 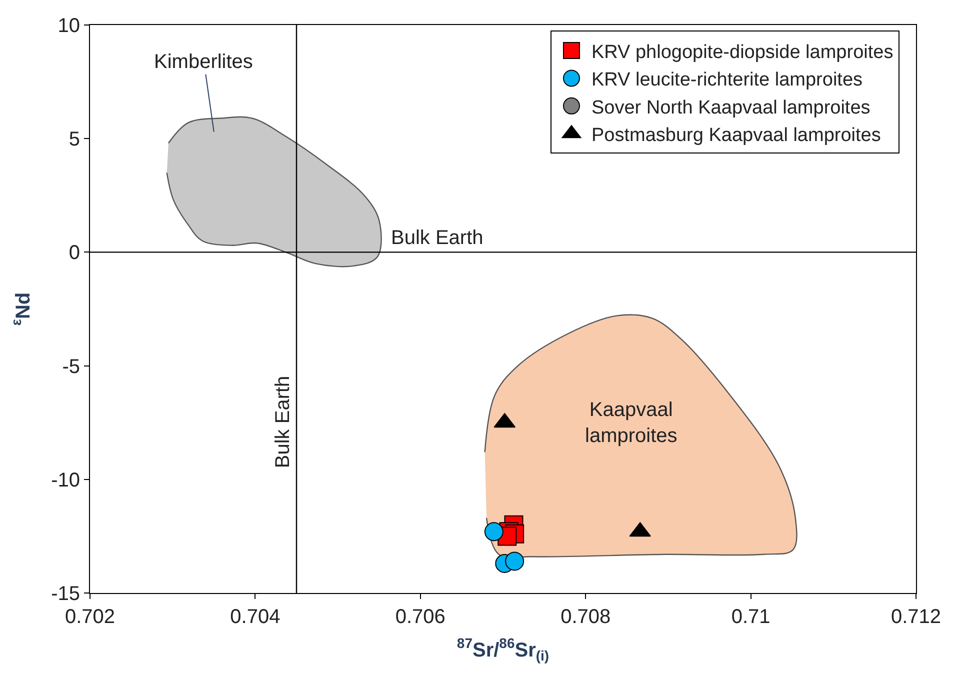 What do you see at coordinates (255, 617) in the screenshot?
I see `x-tick-label: 0.704` at bounding box center [255, 617].